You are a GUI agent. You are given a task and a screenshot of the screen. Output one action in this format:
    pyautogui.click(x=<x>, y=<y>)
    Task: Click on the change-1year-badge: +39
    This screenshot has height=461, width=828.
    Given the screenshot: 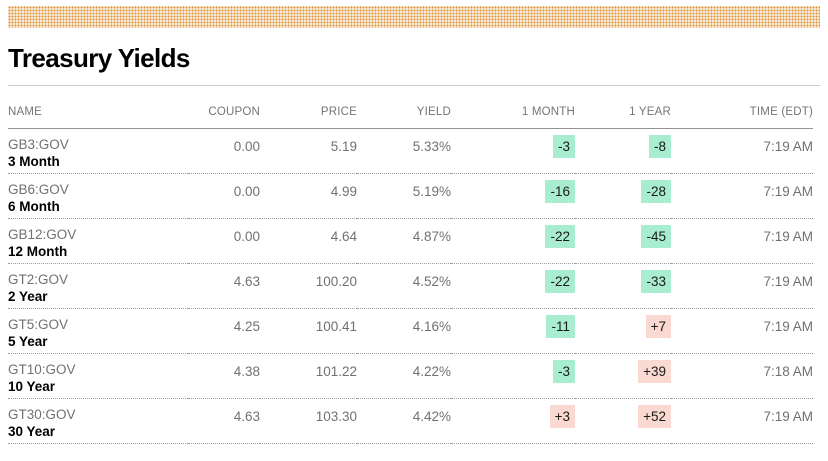 What is the action you would take?
    pyautogui.click(x=654, y=371)
    